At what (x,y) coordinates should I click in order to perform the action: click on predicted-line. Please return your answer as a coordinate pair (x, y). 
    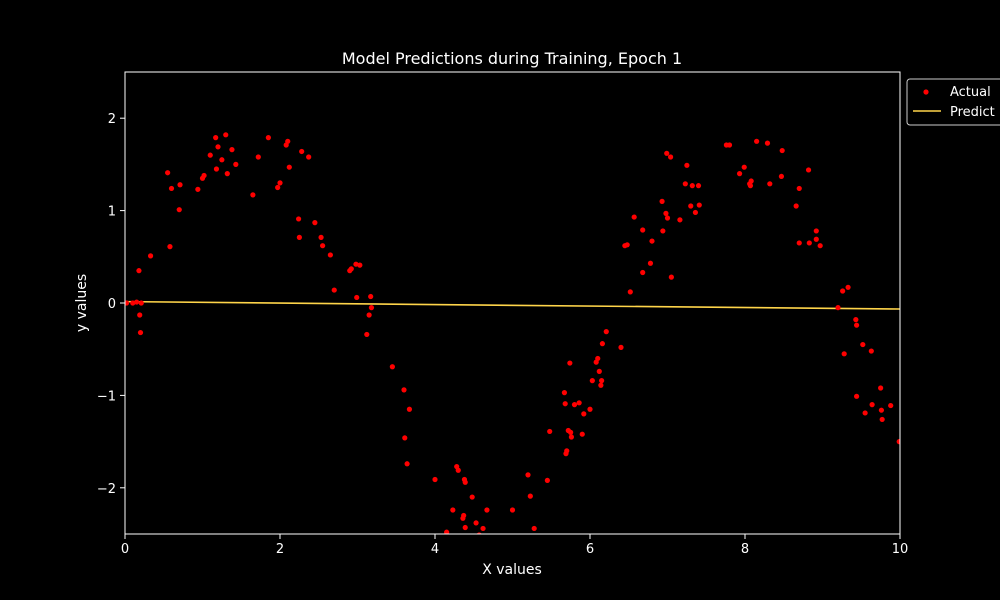
    Looking at the image, I should click on (512, 305).